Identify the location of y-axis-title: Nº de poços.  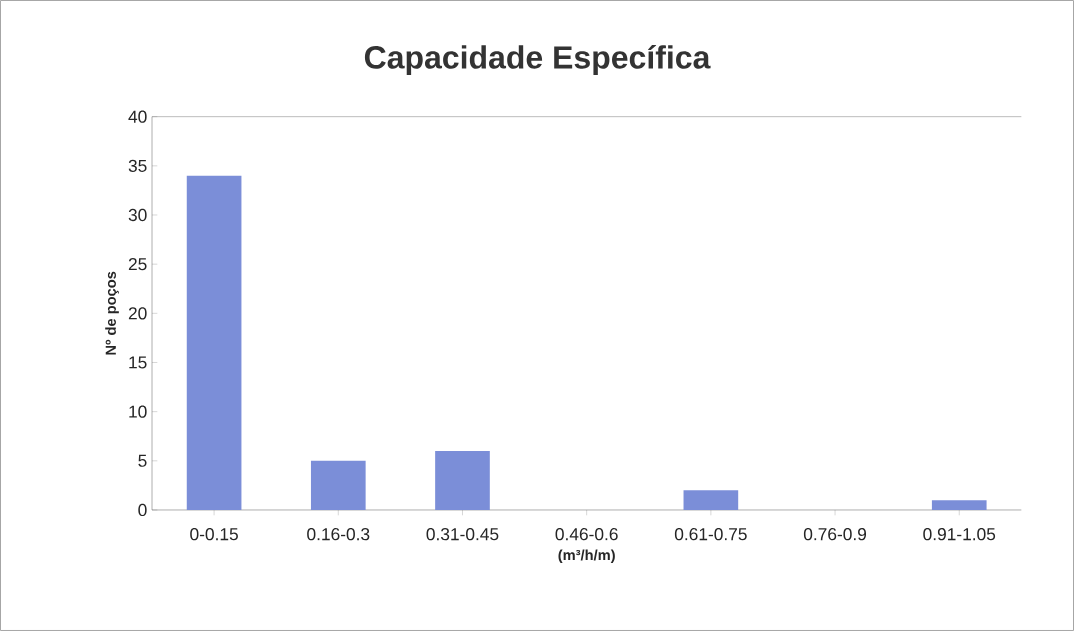
(112, 313).